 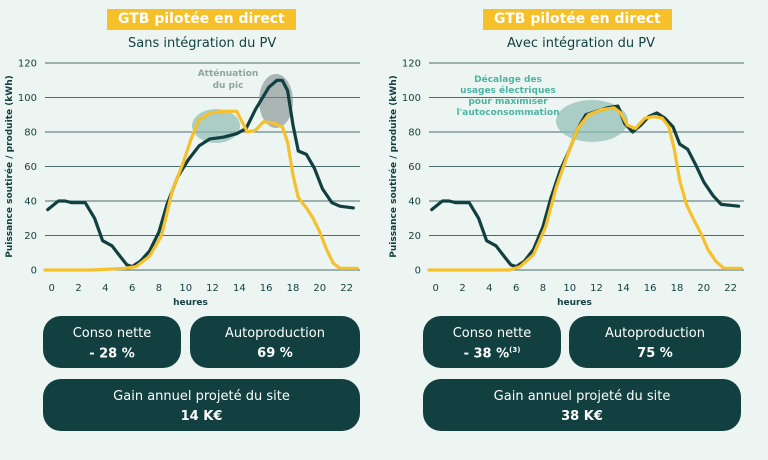 What do you see at coordinates (582, 416) in the screenshot?
I see `annual-gain-value: 38 K€` at bounding box center [582, 416].